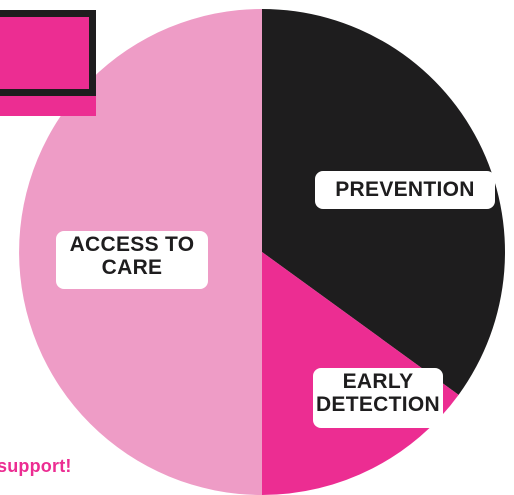 The width and height of the screenshot is (514, 495). Describe the element at coordinates (378, 404) in the screenshot. I see `slice-label-early-line-2: DETECTION` at that location.